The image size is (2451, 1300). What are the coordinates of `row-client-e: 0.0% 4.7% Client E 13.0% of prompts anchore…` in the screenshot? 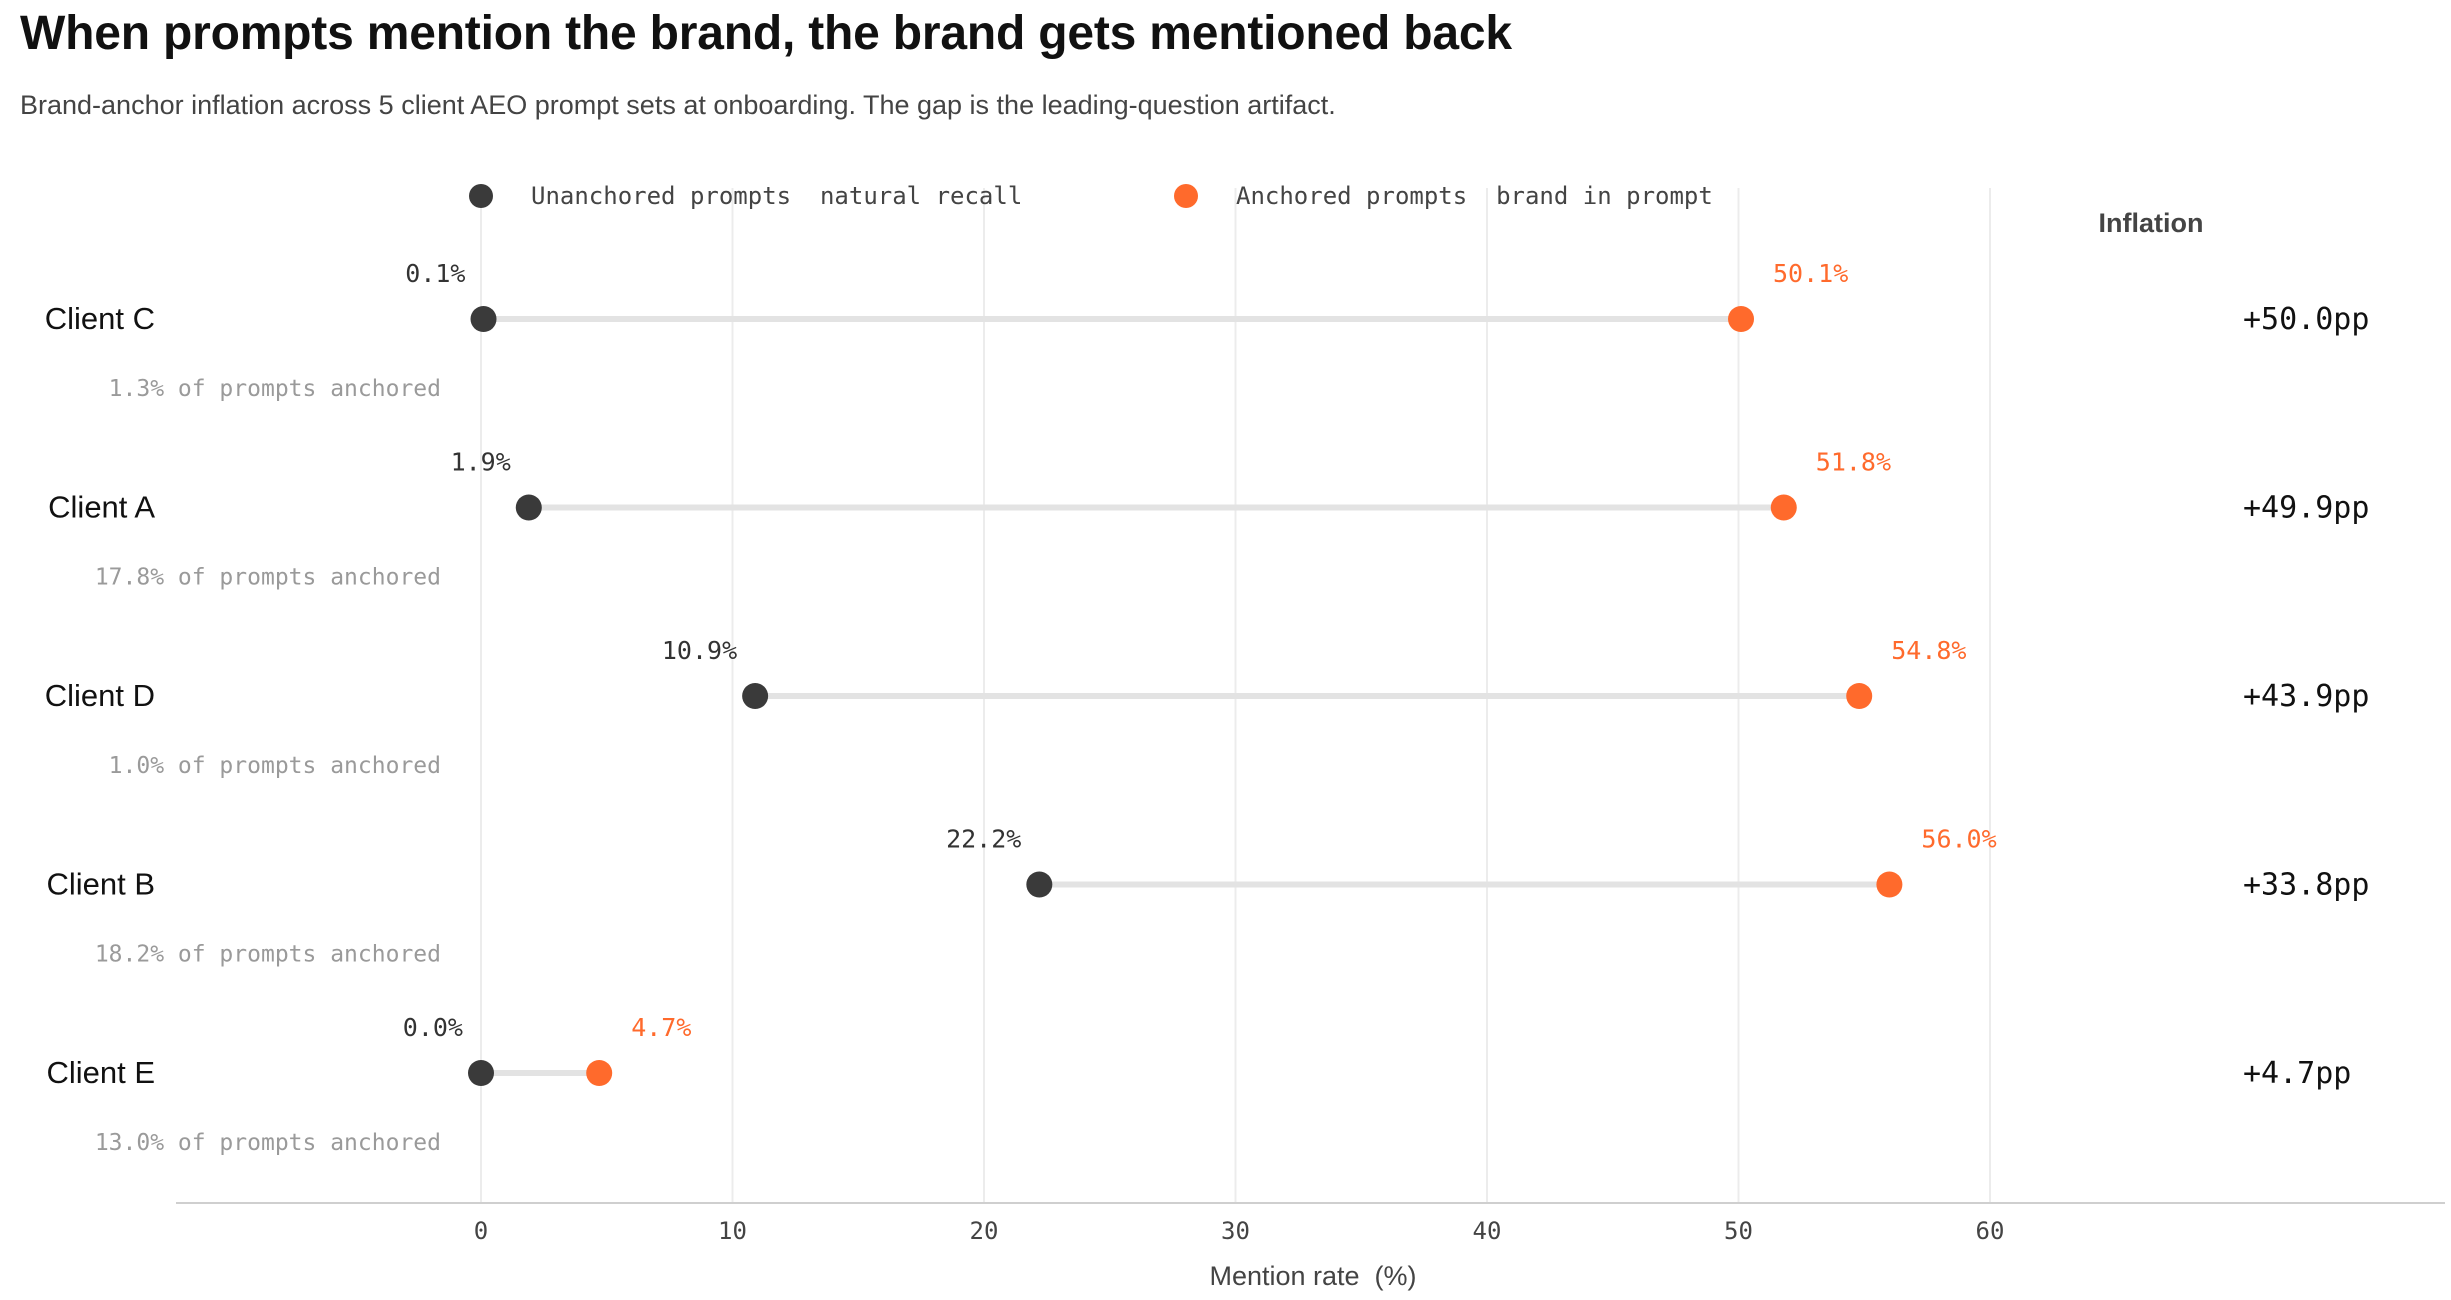 It's located at (1198, 1084).